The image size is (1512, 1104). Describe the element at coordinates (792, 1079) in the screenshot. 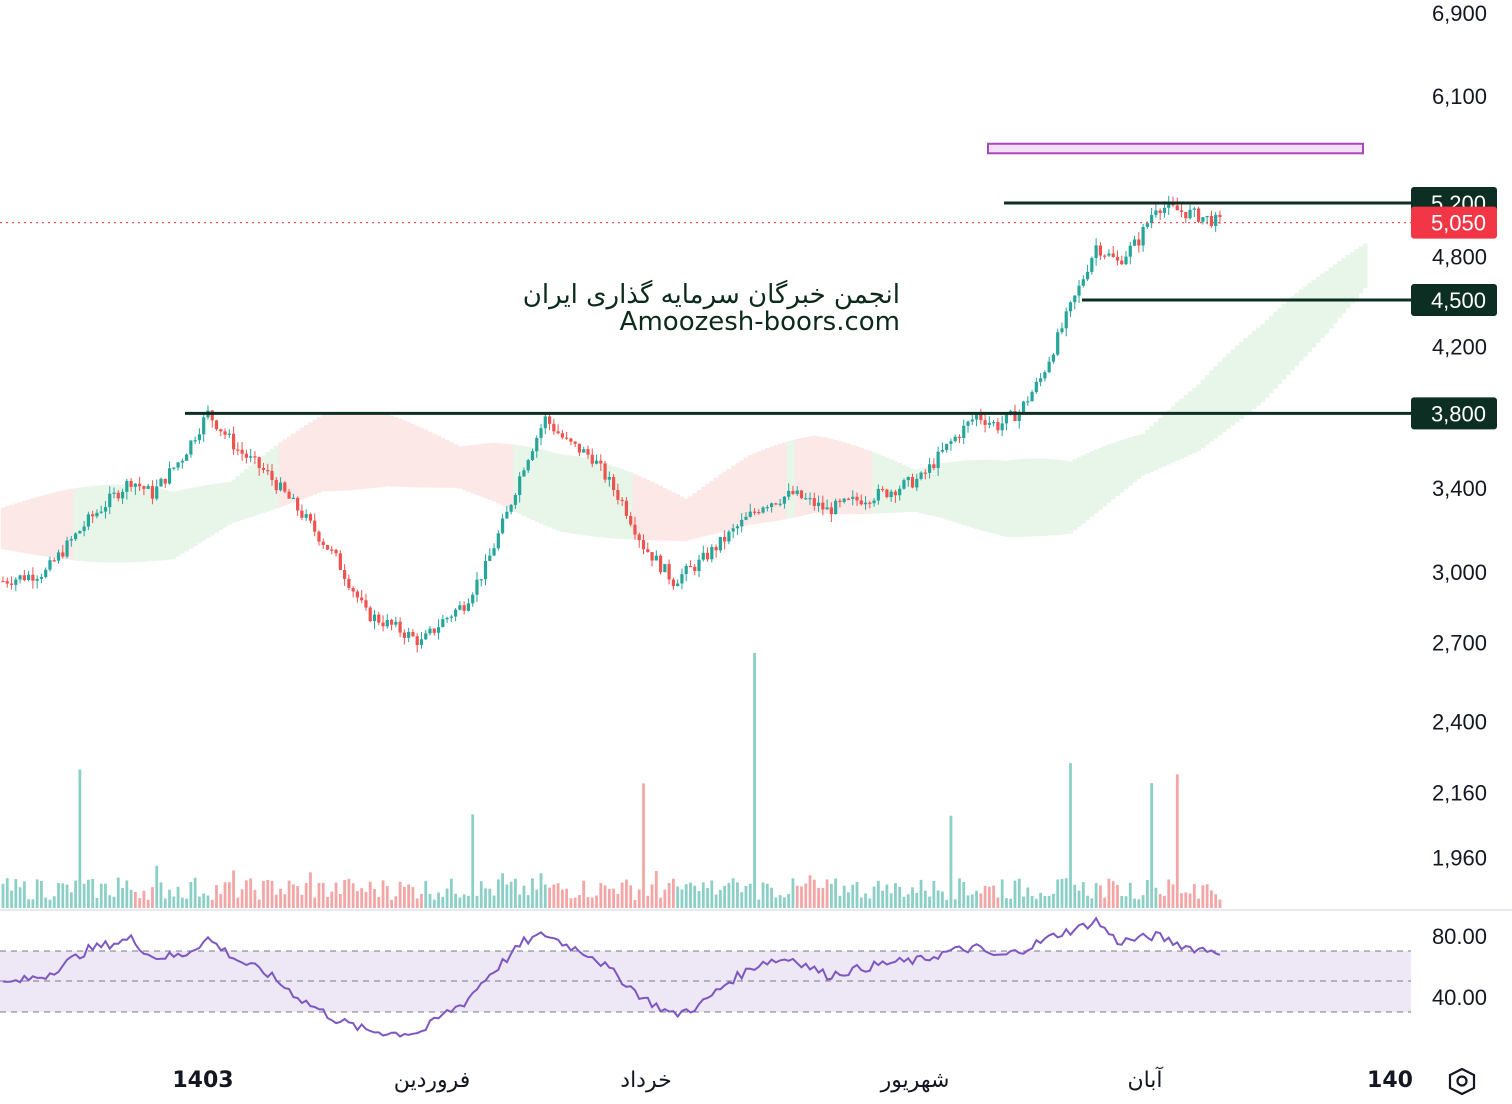

I see `time-axis: 1403 فروردین خرداد شهریور آبان 140` at that location.